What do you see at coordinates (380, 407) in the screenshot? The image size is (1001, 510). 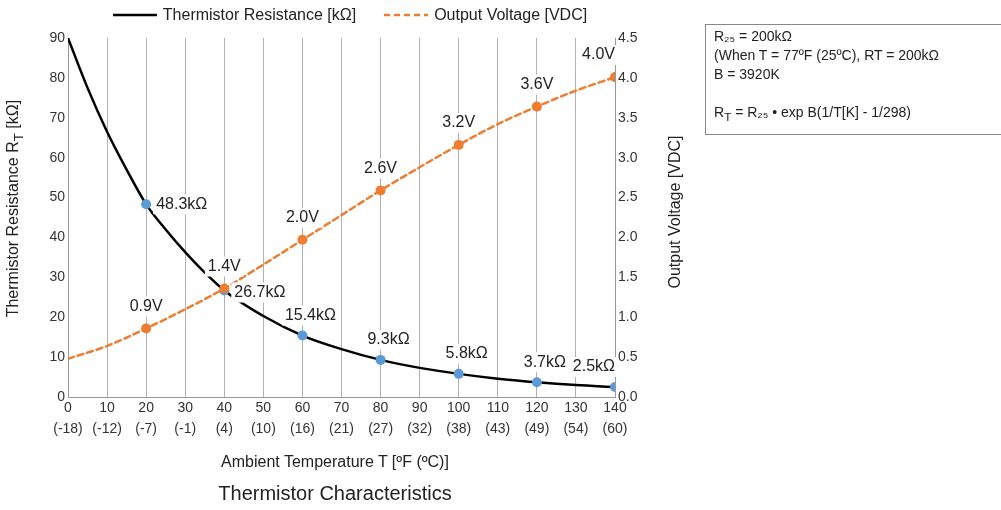 I see `x-tick-label: 80` at bounding box center [380, 407].